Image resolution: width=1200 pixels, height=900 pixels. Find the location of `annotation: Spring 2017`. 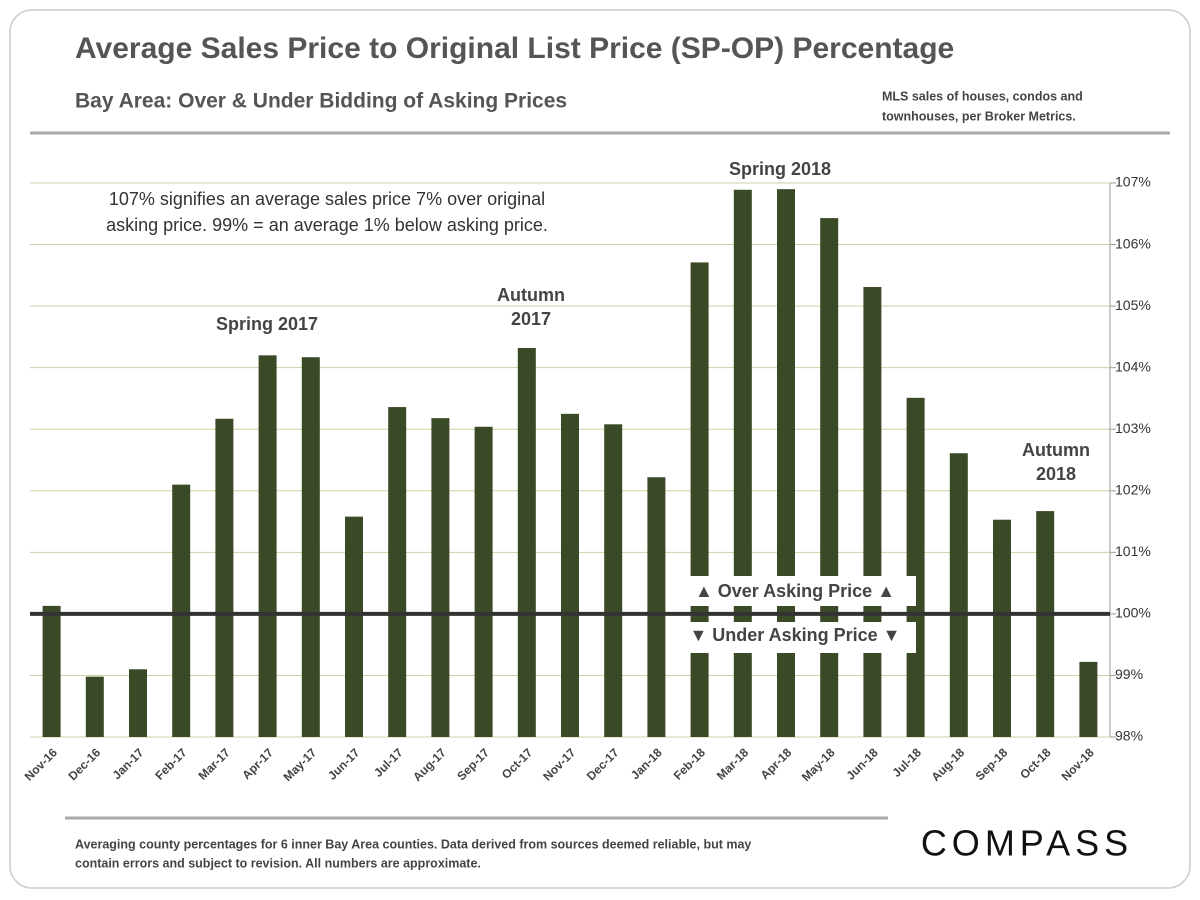

annotation: Spring 2017 is located at coordinates (267, 324).